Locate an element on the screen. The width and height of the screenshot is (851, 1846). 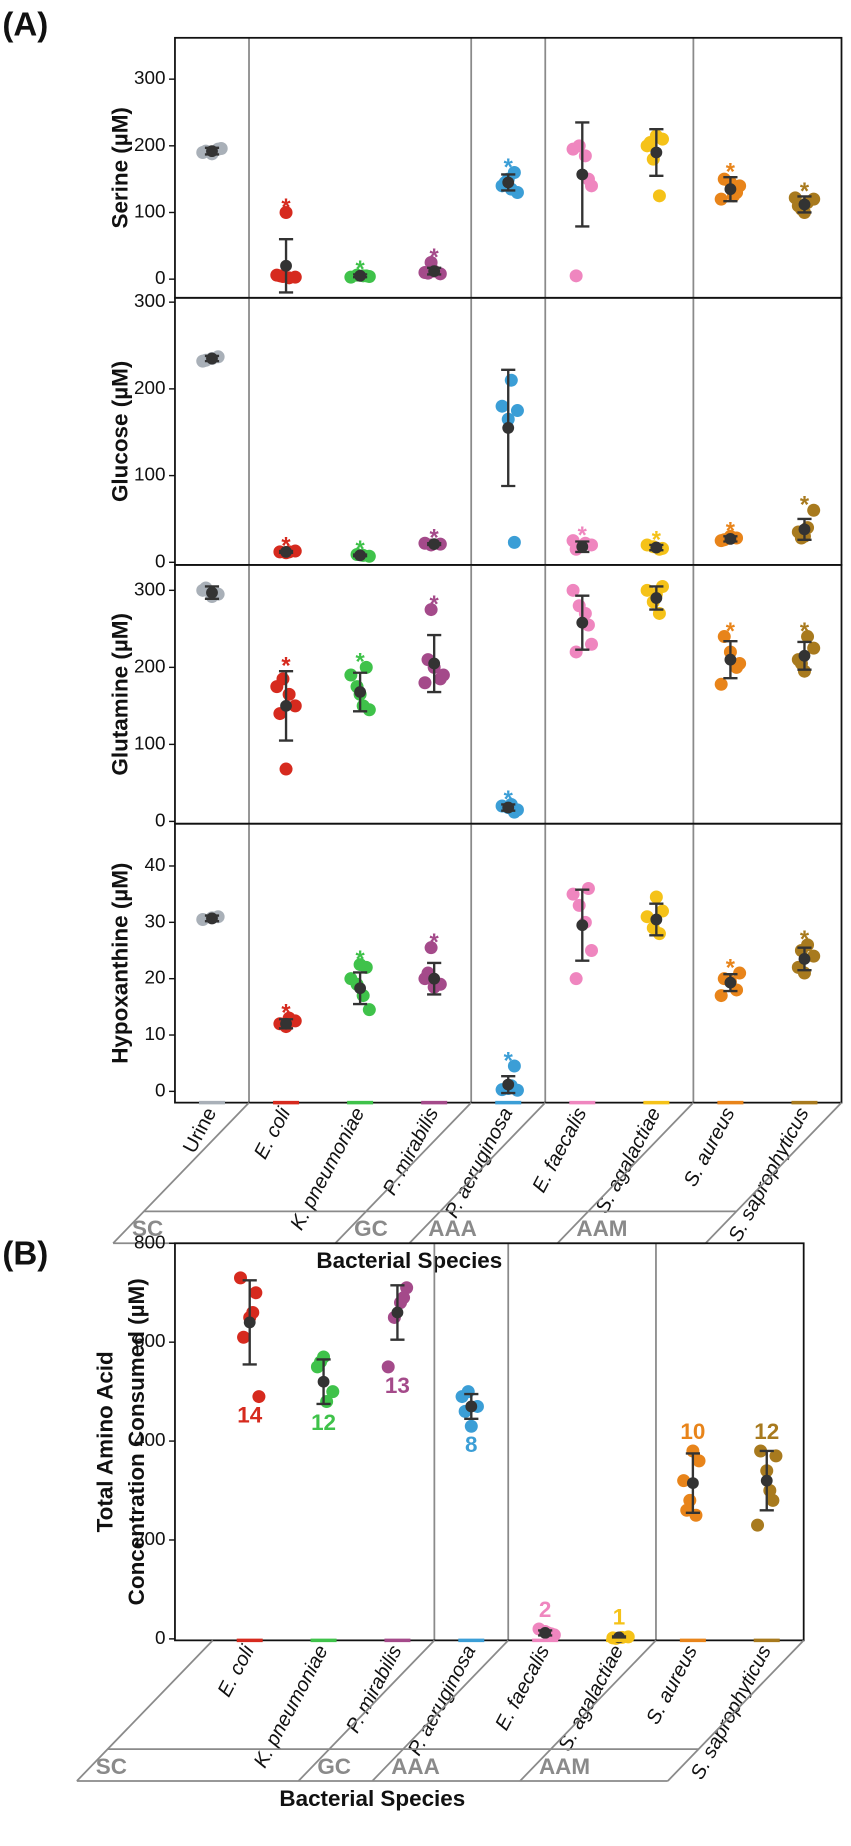
plot-frame is located at coordinates (508, 694).